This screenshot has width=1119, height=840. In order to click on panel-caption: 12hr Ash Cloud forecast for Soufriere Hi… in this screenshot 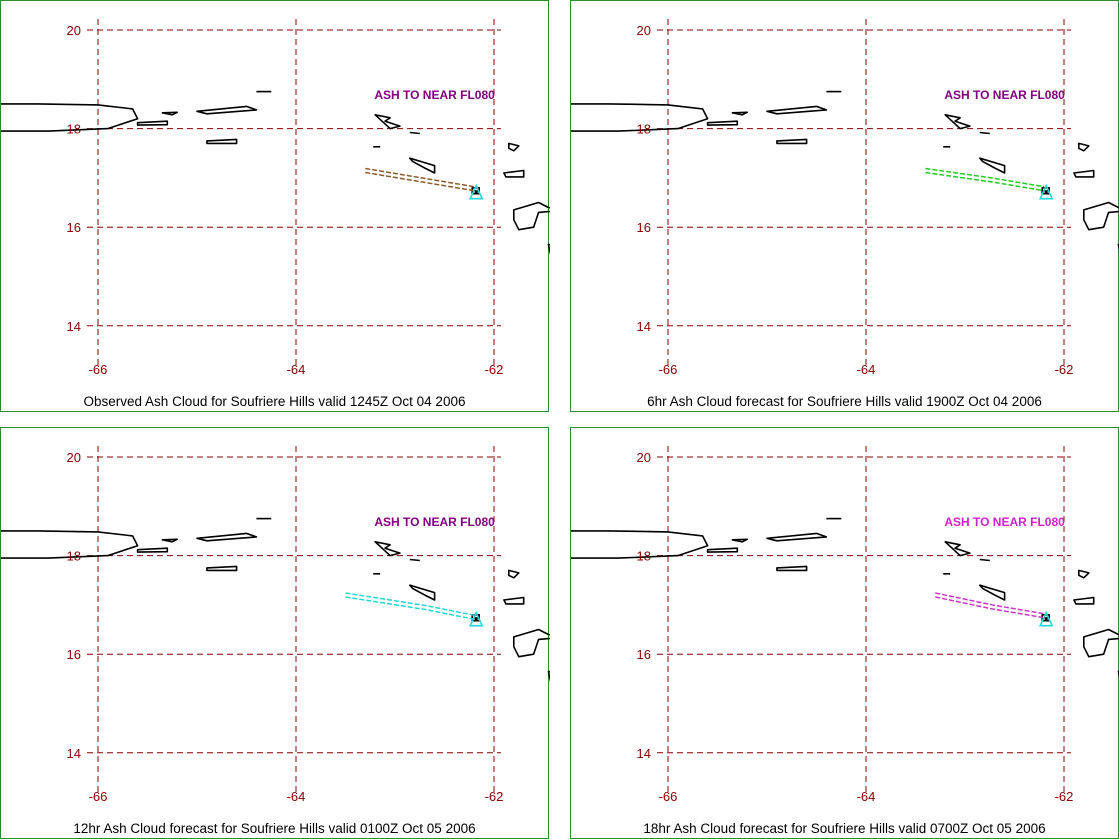, I will do `click(274, 828)`.